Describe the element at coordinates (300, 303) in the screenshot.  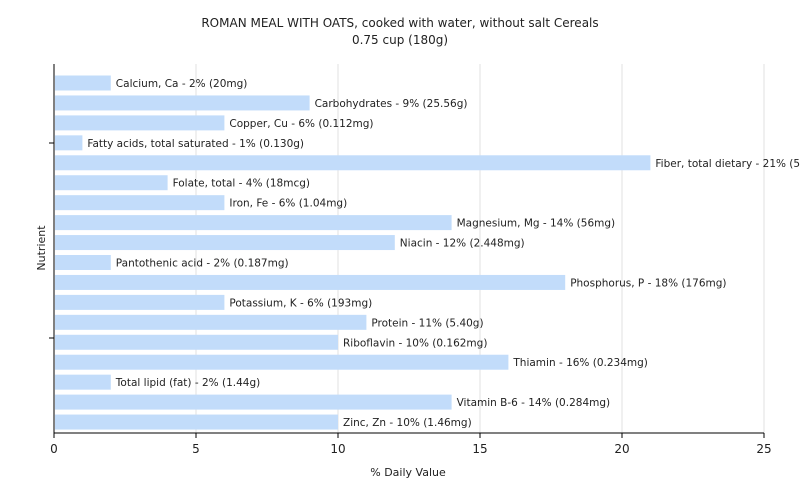
I see `bar-label: Potassium, K - 6% (193mg)` at that location.